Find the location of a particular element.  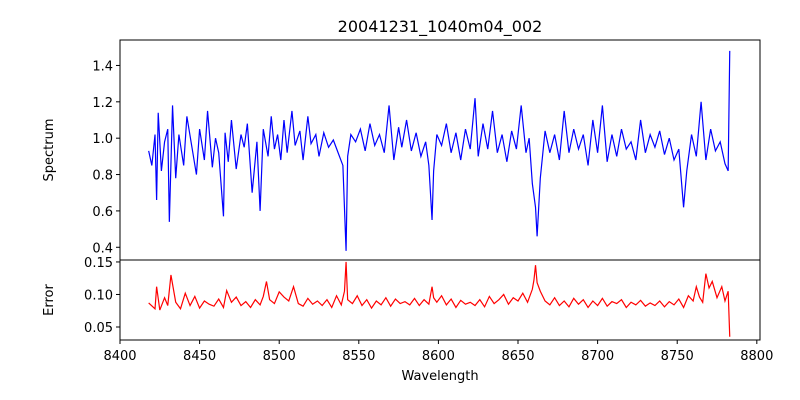

x-tick-label: 8650 is located at coordinates (517, 356).